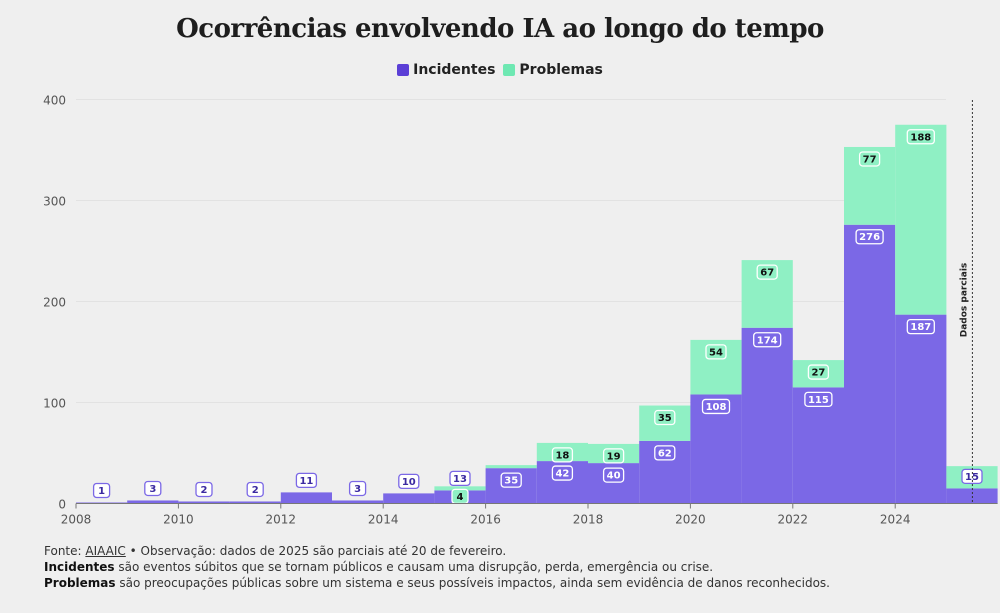  I want to click on label-problems-2023-bg, so click(869, 159).